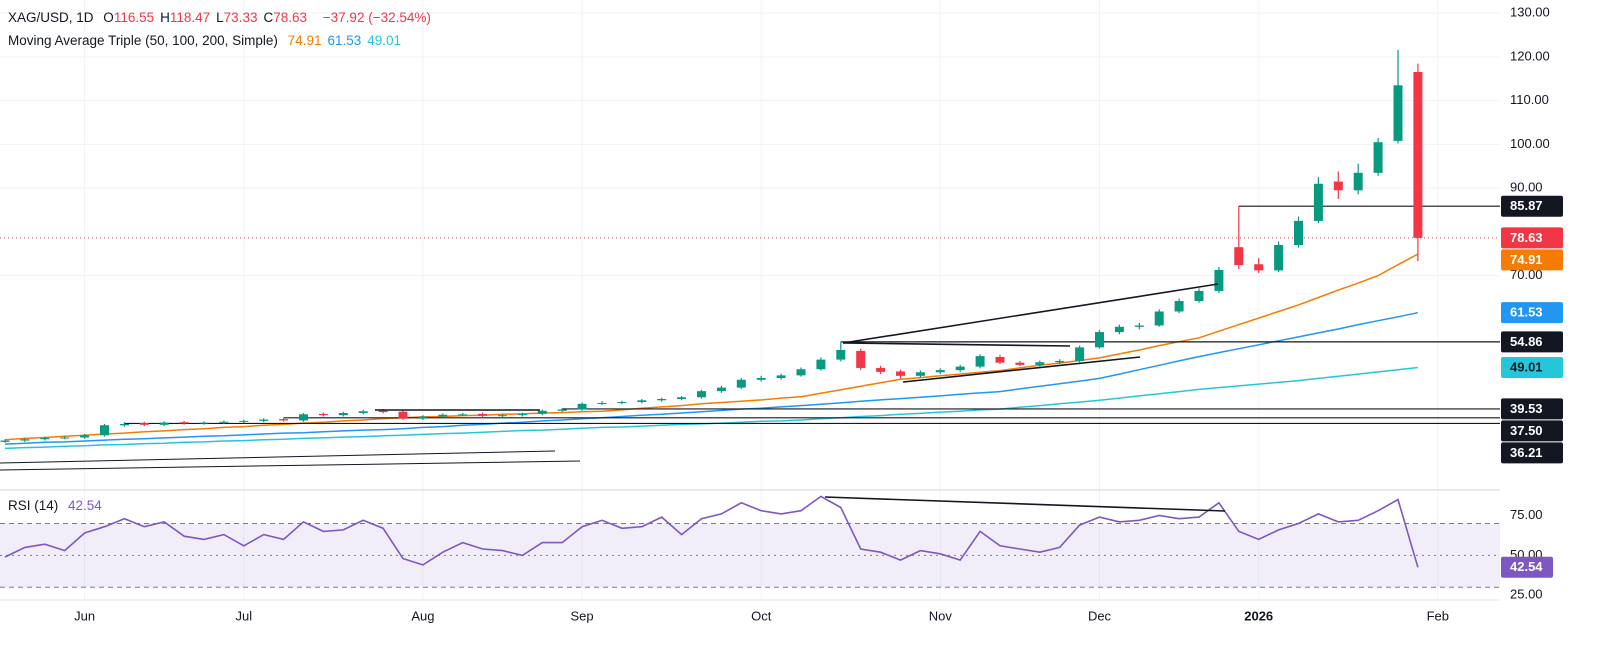 Image resolution: width=1606 pixels, height=649 pixels. Describe the element at coordinates (1526, 205) in the screenshot. I see `price-label: 85.87` at that location.